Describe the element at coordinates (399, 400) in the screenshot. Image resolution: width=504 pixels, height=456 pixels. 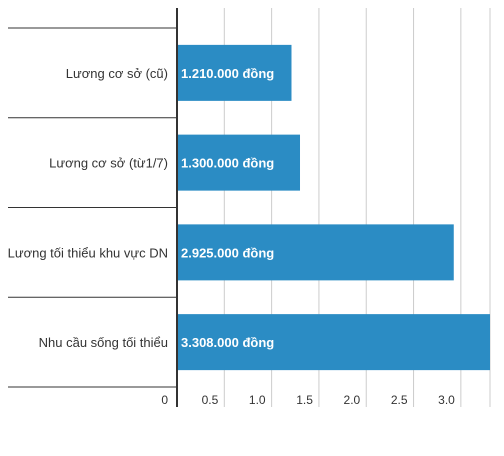
I see `tick-label-5: 2.5` at that location.